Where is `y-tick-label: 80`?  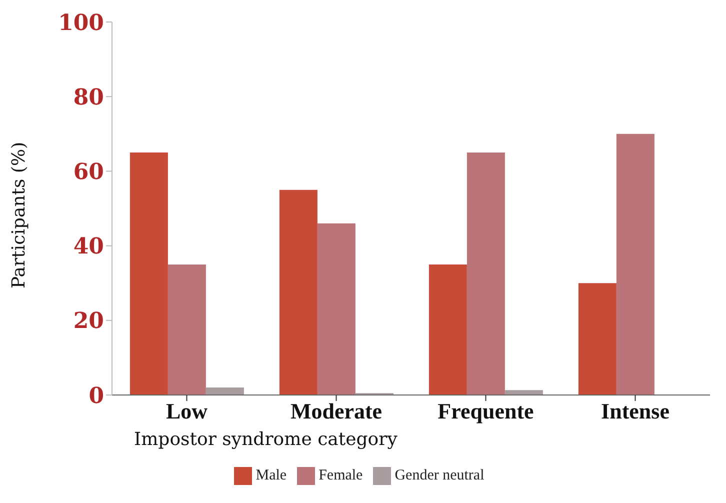 y-tick-label: 80 is located at coordinates (88, 97).